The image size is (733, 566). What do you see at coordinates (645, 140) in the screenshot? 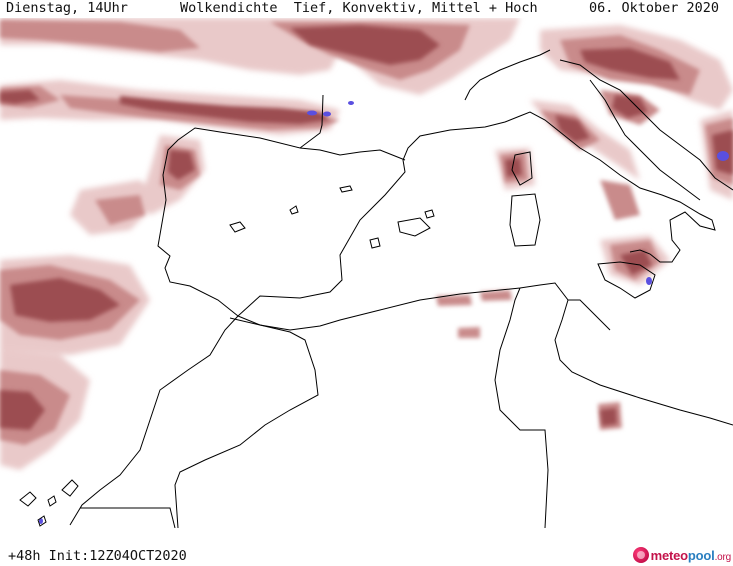
I see `italy-coast` at bounding box center [645, 140].